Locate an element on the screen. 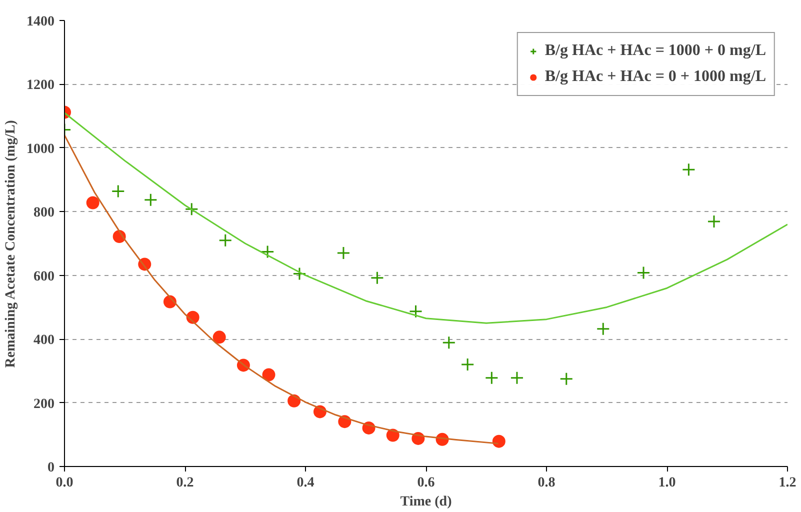 This screenshot has width=801, height=512. y-tick-label: 1400 is located at coordinates (40, 22).